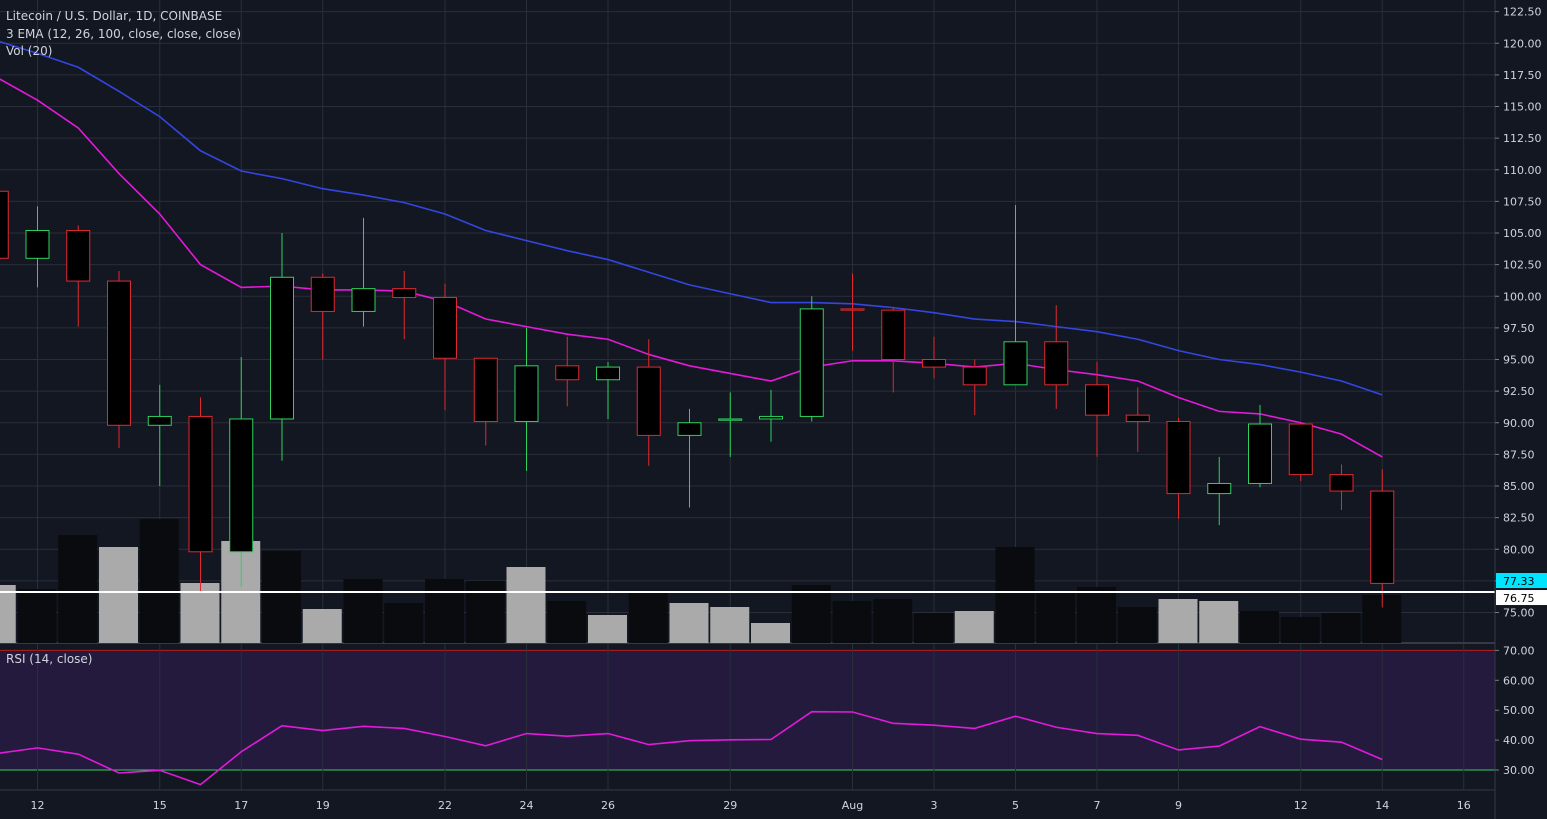  Describe the element at coordinates (1522, 170) in the screenshot. I see `price-tick-label: 110.00` at that location.